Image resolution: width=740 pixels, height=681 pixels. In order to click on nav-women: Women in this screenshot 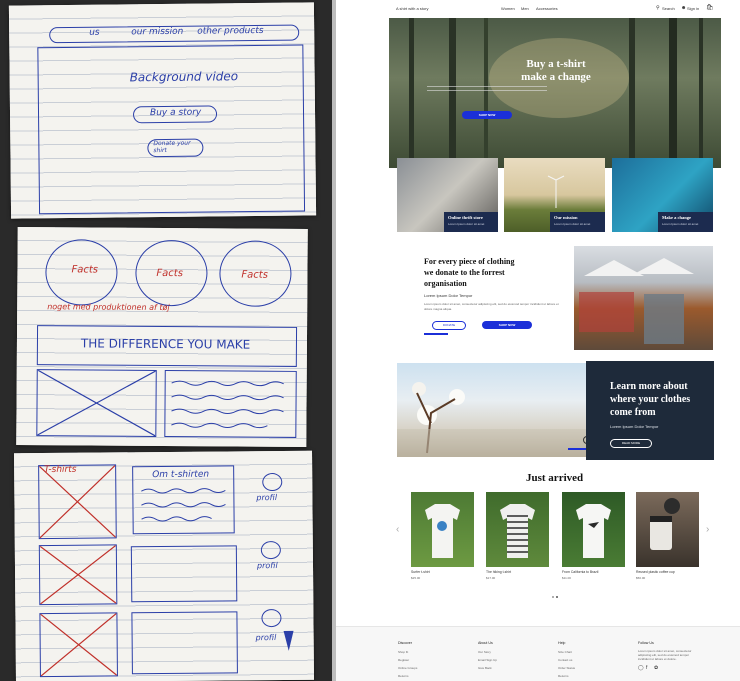, I will do `click(508, 8)`.